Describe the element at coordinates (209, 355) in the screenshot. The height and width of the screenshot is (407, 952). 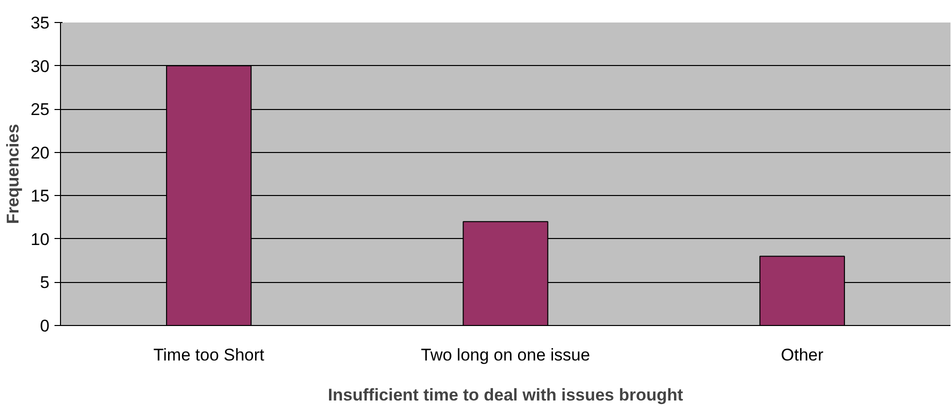
I see `x-tick-label: Time too Short` at that location.